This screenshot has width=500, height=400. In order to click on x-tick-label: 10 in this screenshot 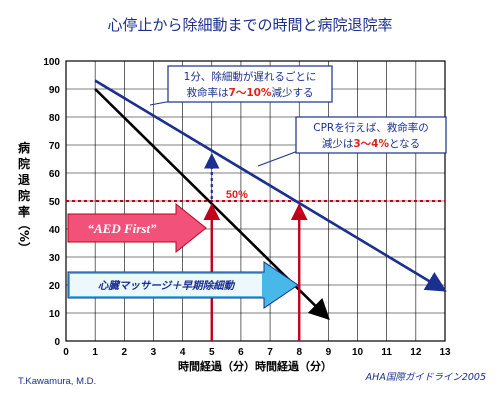, I will do `click(358, 352)`.